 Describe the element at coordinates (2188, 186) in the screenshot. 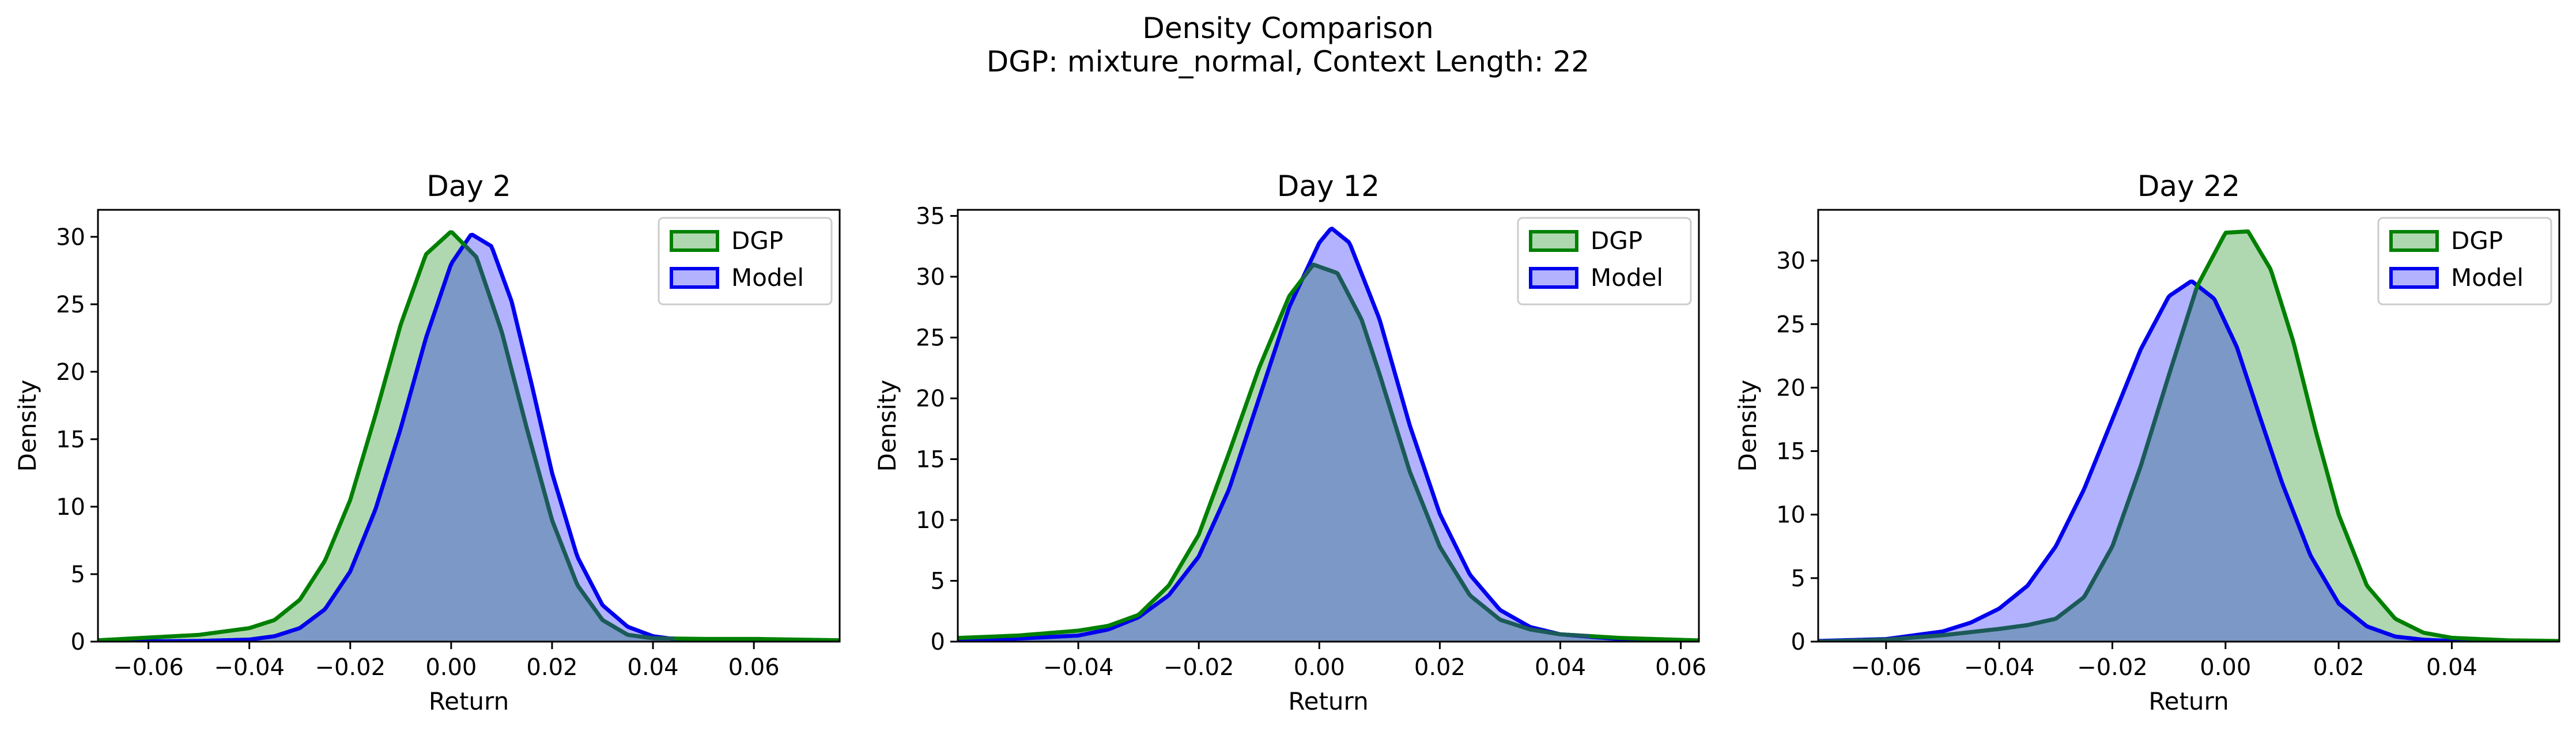

I see `panel-title: Day 22` at that location.